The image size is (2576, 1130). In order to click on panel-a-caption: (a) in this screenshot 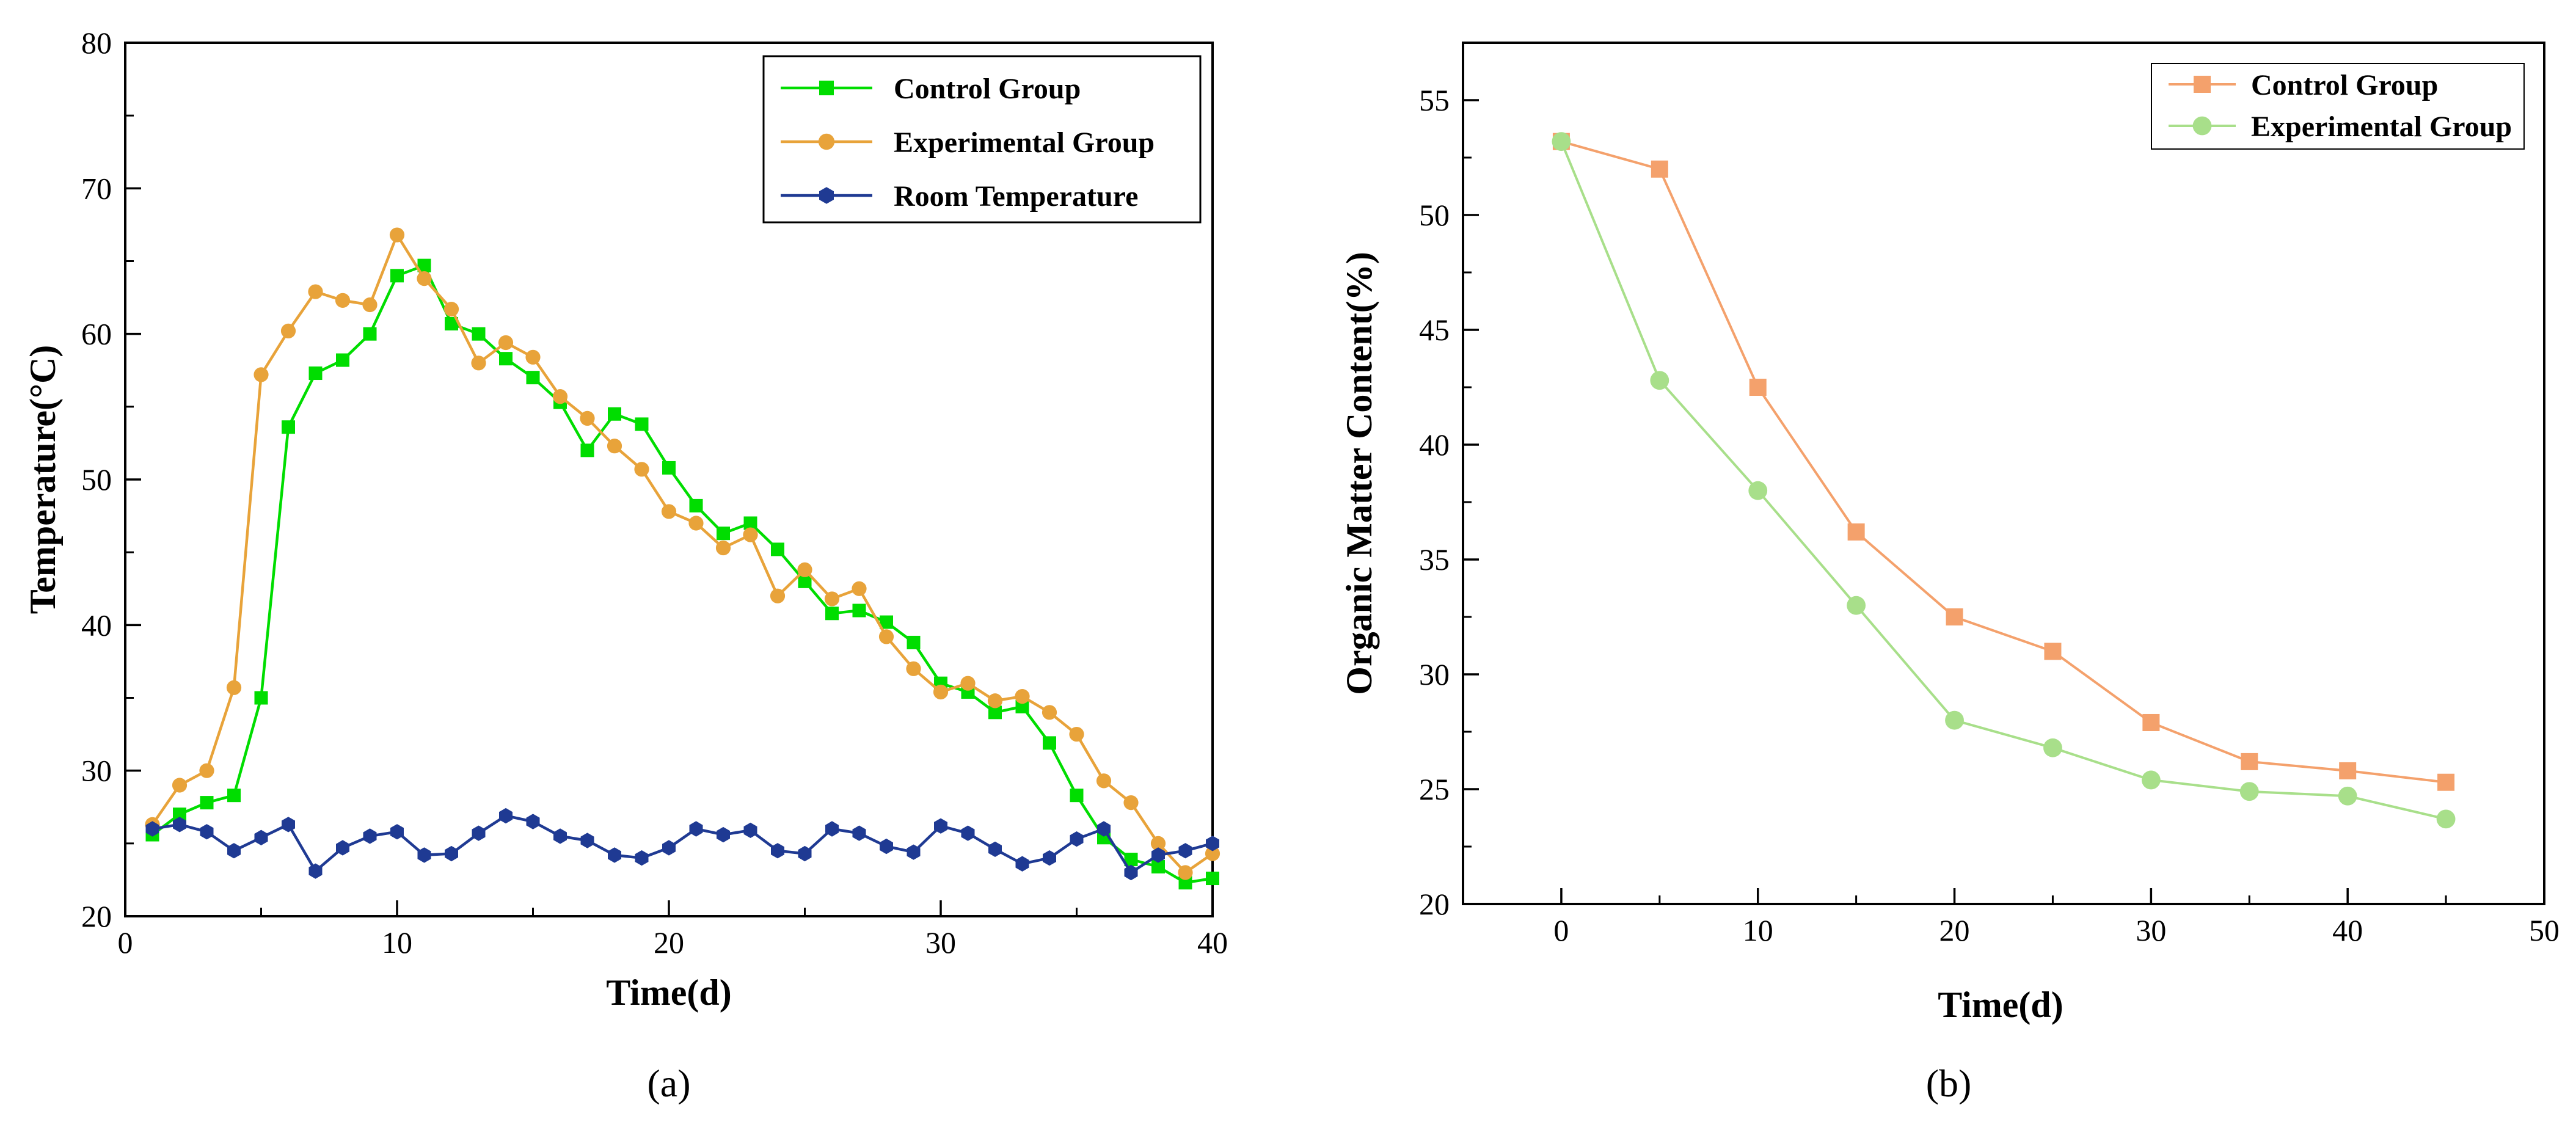, I will do `click(669, 1083)`.